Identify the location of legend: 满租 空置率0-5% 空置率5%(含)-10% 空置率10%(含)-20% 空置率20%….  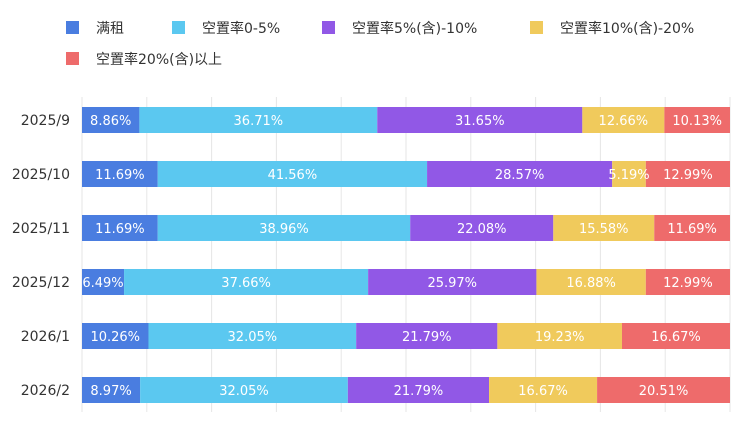
(380, 44).